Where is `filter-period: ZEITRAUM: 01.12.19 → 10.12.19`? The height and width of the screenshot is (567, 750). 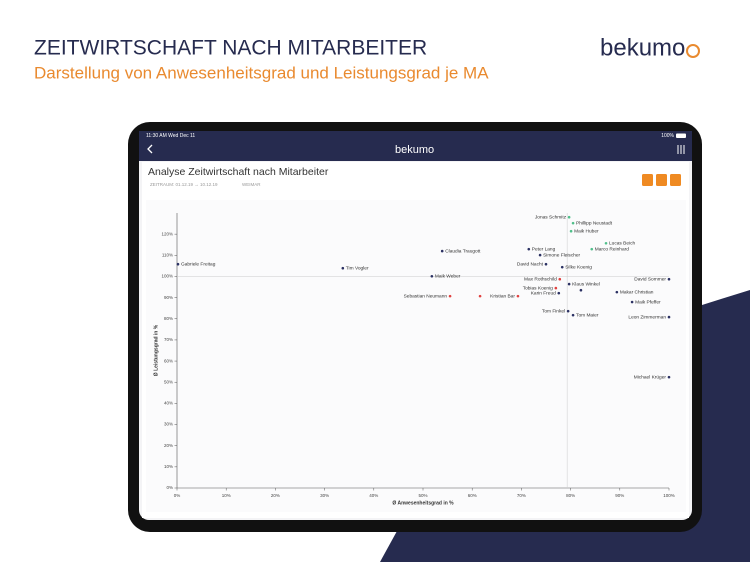
filter-period: ZEITRAUM: 01.12.19 → 10.12.19 is located at coordinates (184, 184).